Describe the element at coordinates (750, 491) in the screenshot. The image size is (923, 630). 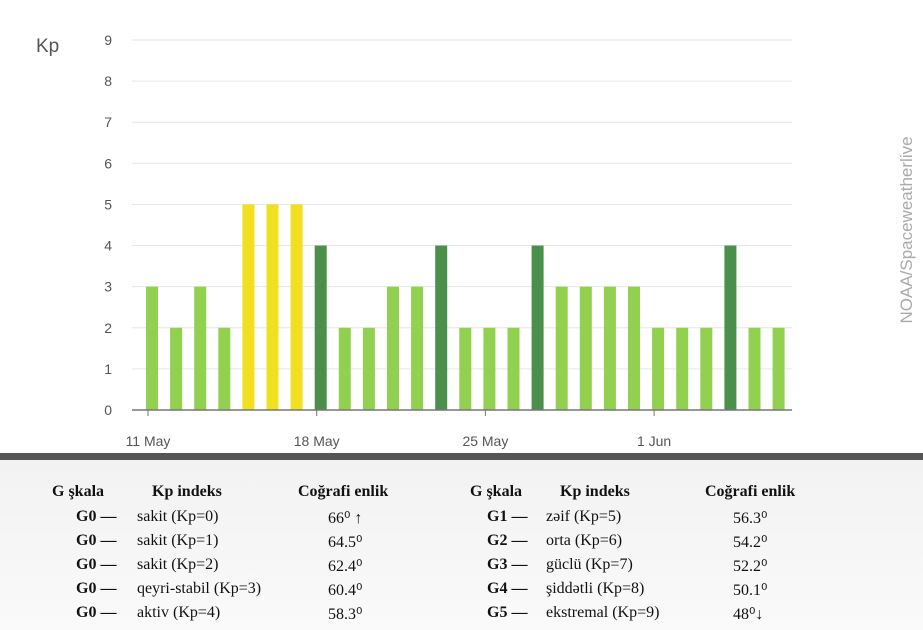
I see `right-header-latitude: Coğrafi enlik` at that location.